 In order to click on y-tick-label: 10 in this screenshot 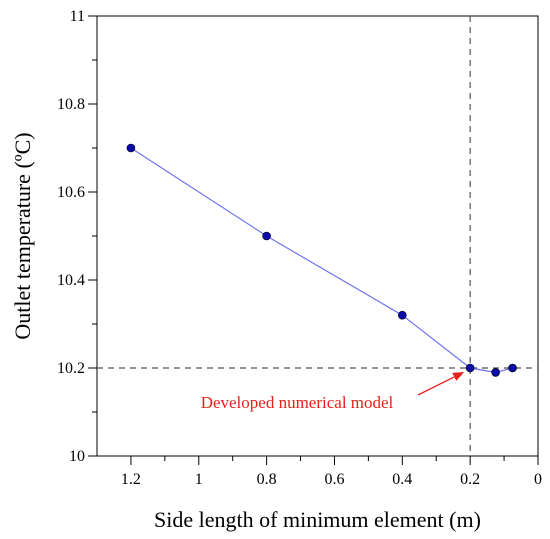, I will do `click(77, 456)`.